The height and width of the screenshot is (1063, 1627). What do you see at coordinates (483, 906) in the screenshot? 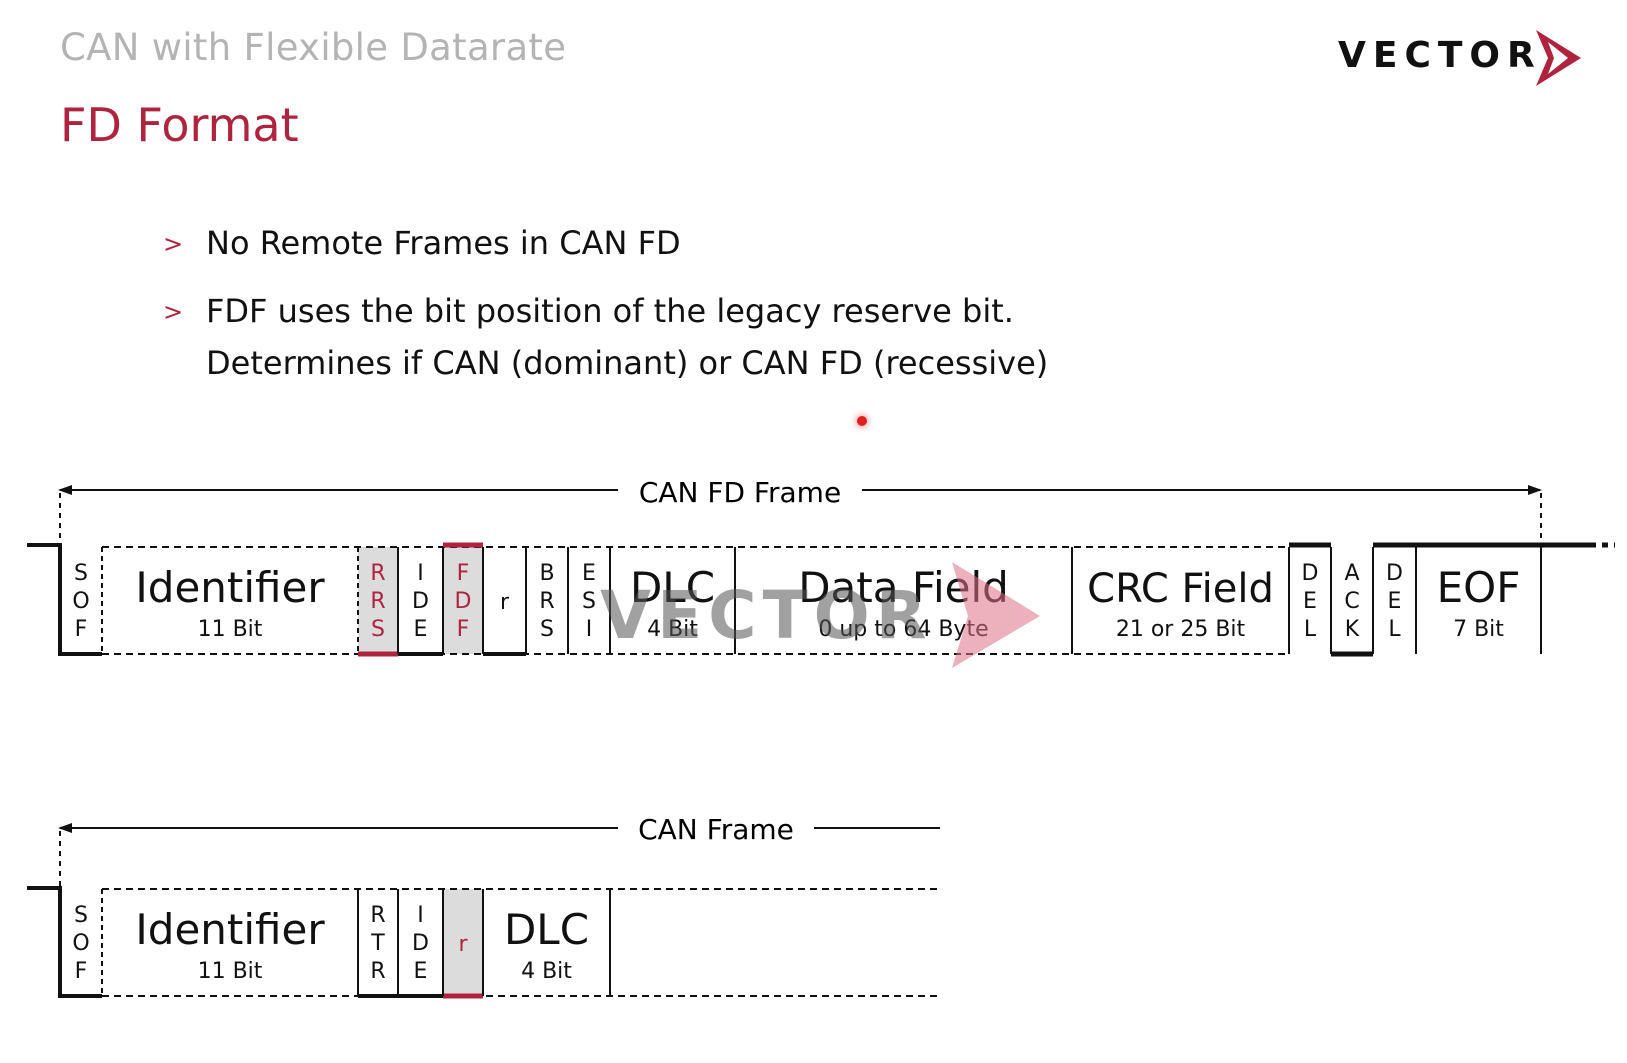
I see `can-frame: CAN Frame` at bounding box center [483, 906].